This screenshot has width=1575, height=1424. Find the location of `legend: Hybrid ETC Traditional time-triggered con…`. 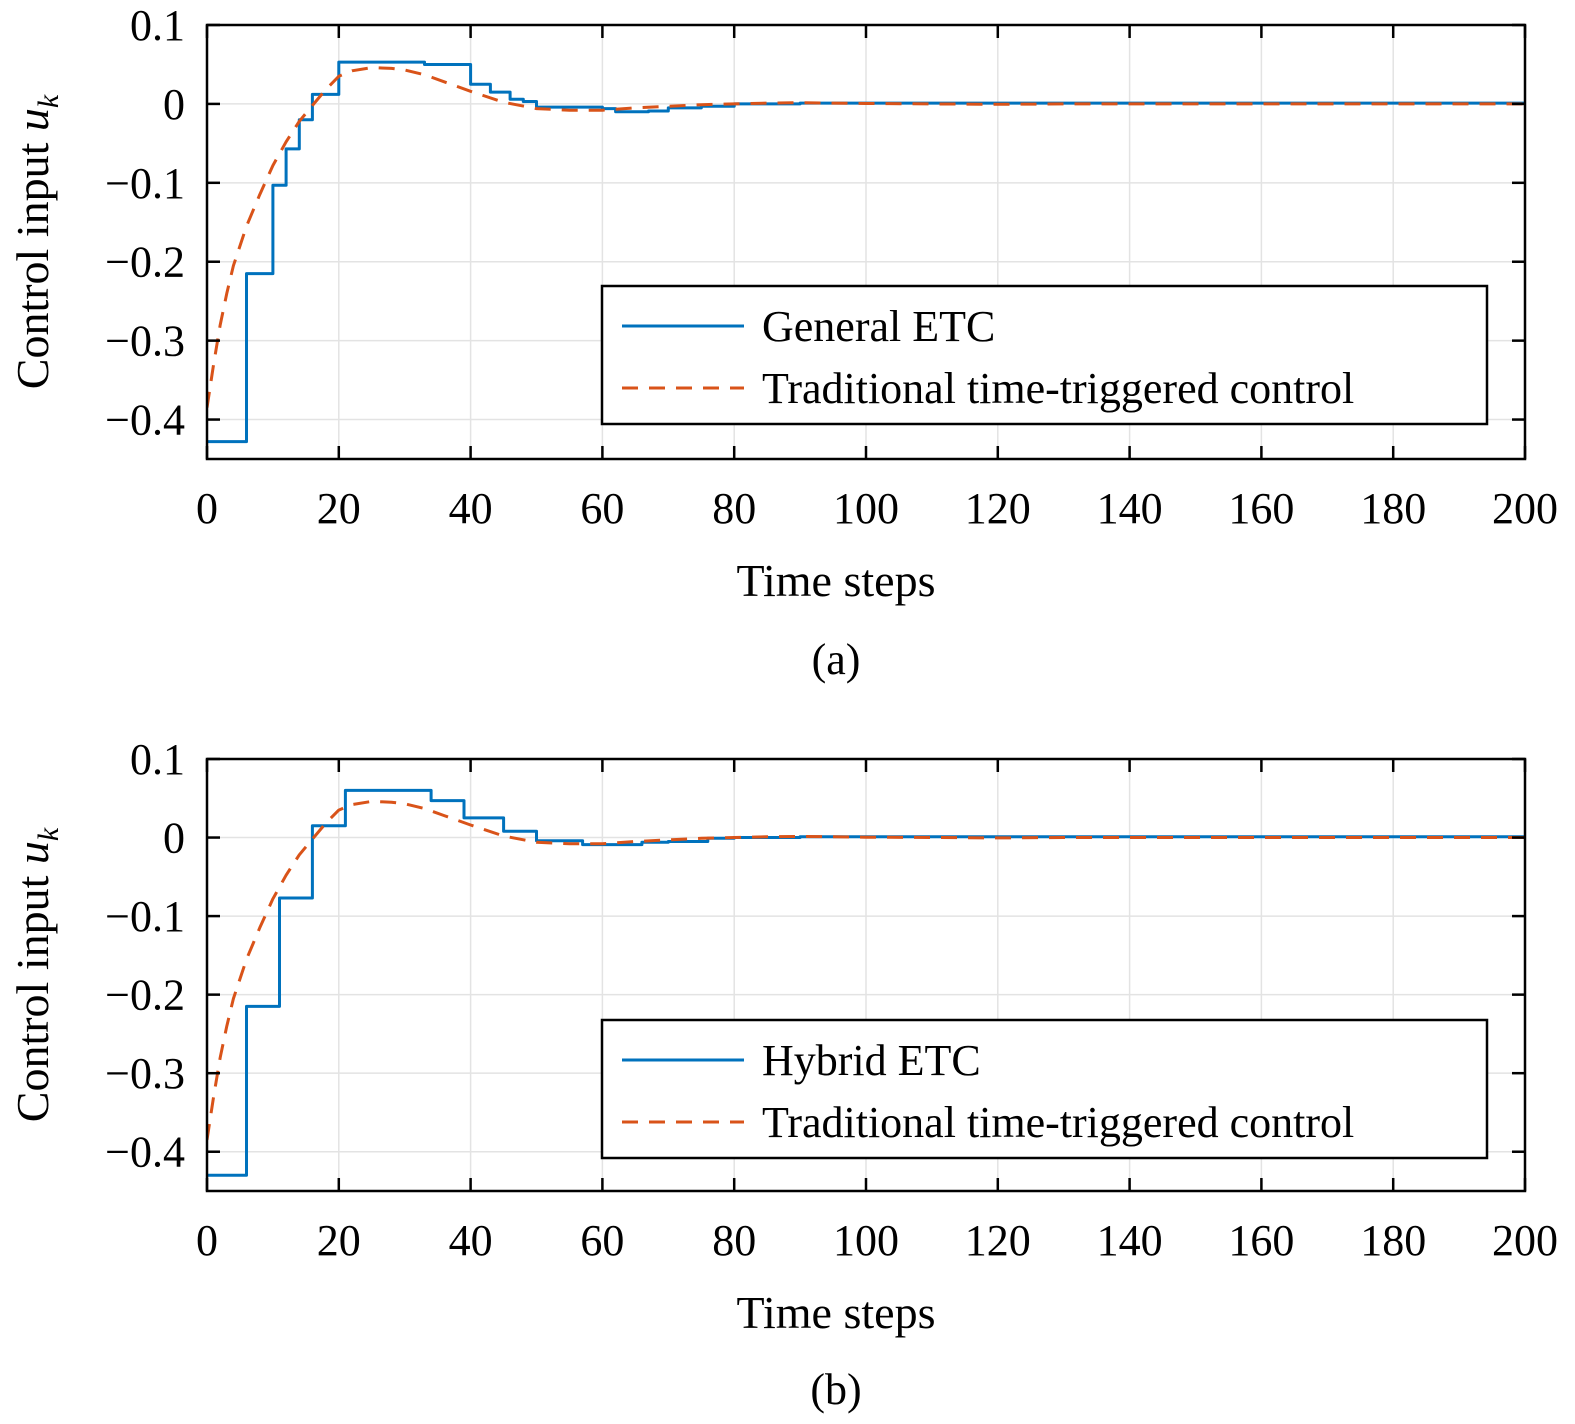

legend: Hybrid ETC Traditional time-triggered con… is located at coordinates (1044, 1089).